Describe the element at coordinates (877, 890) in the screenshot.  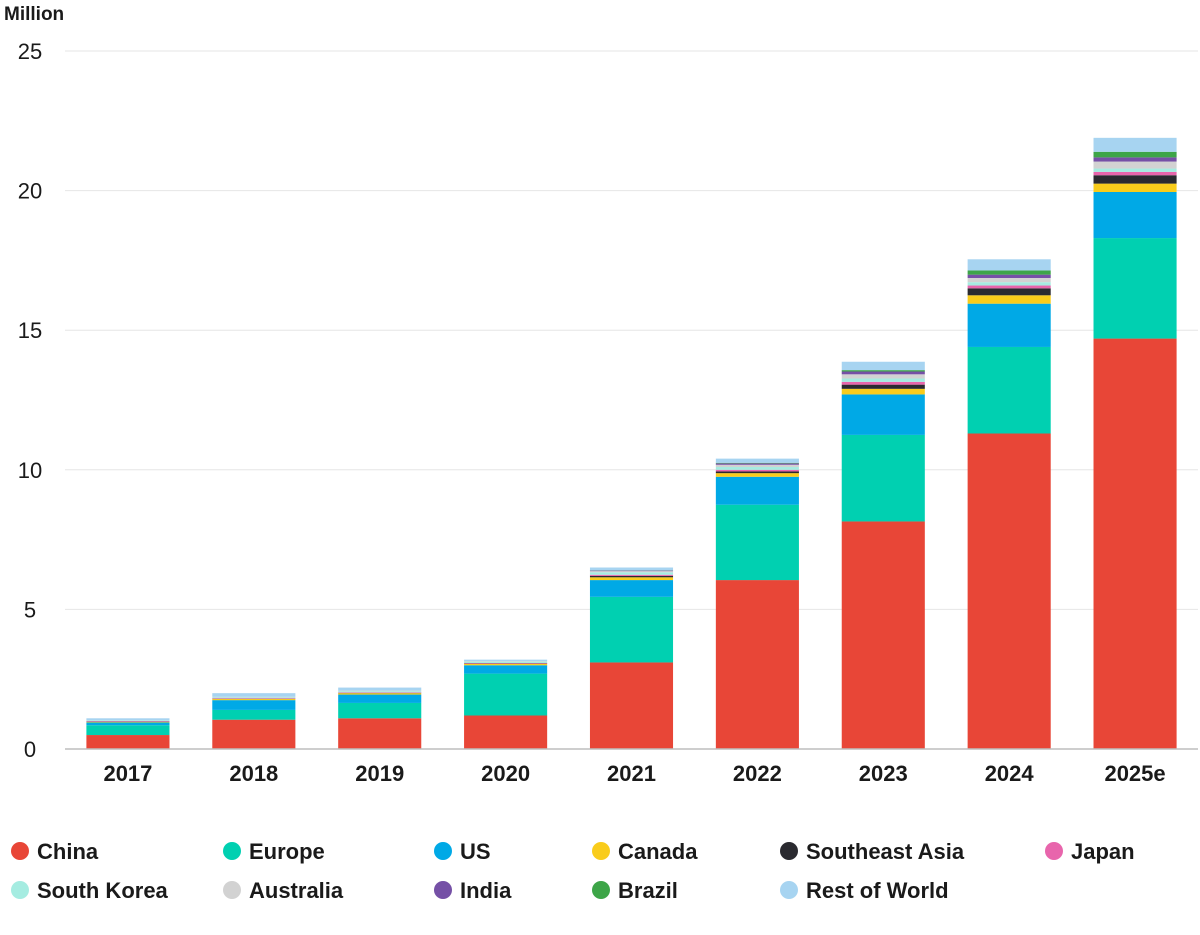
I see `legend-label: Rest of World` at that location.